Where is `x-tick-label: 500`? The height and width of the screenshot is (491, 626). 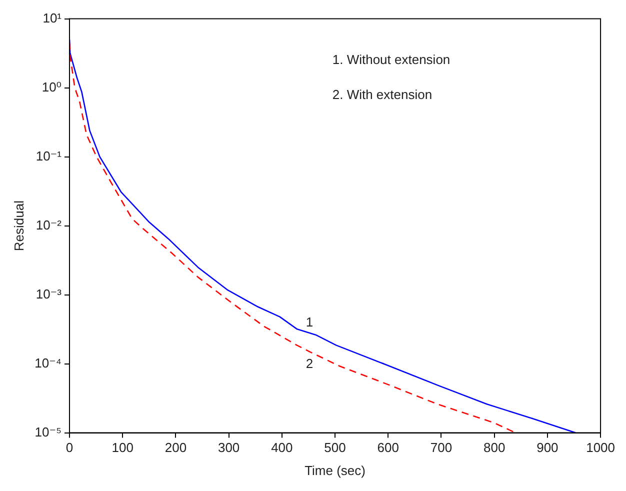 x-tick-label: 500 is located at coordinates (335, 448).